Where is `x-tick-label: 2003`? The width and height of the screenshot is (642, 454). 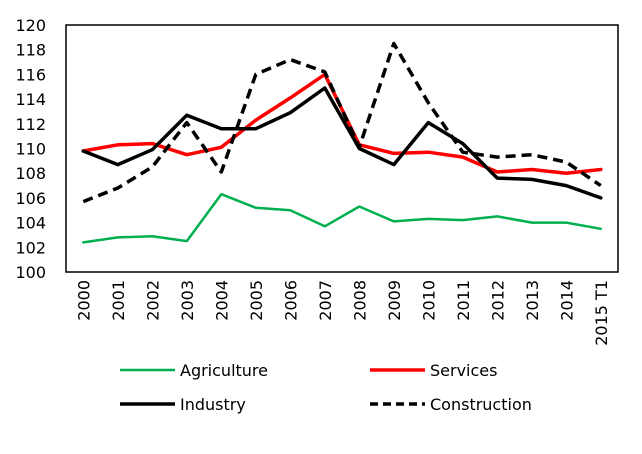 x-tick-label: 2003 is located at coordinates (187, 300).